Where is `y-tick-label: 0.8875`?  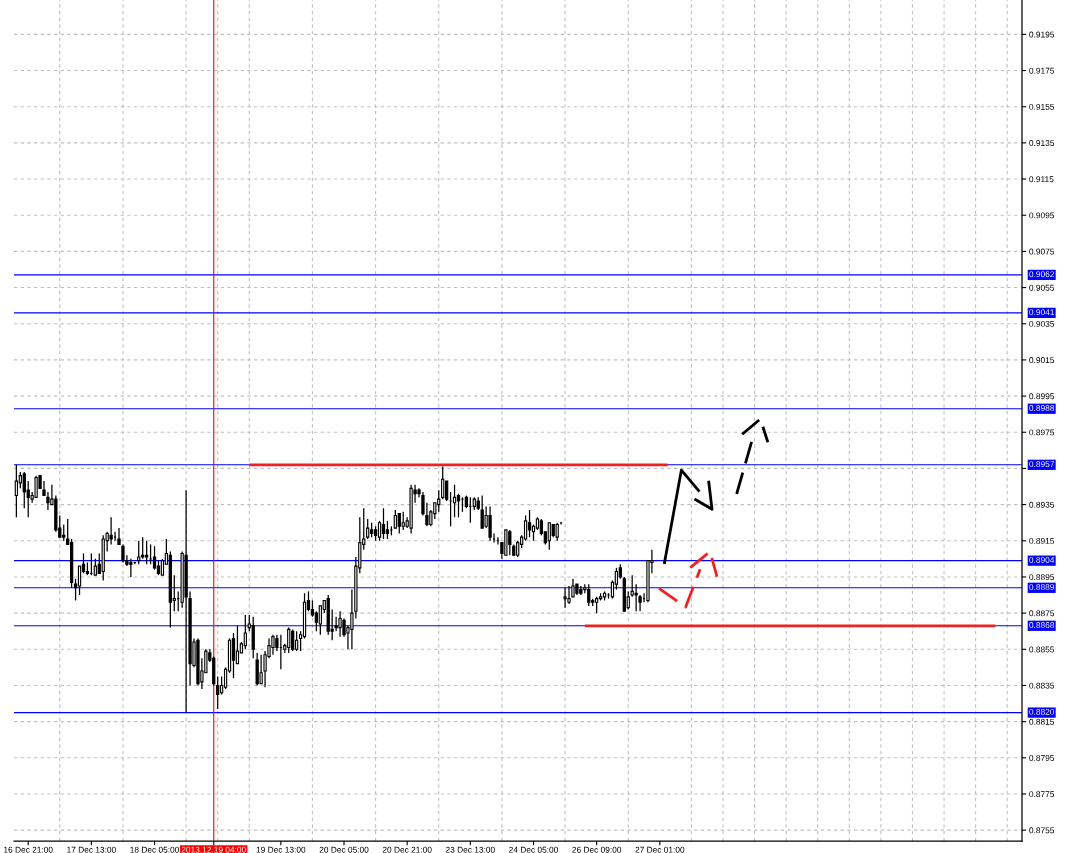
y-tick-label: 0.8875 is located at coordinates (1042, 613).